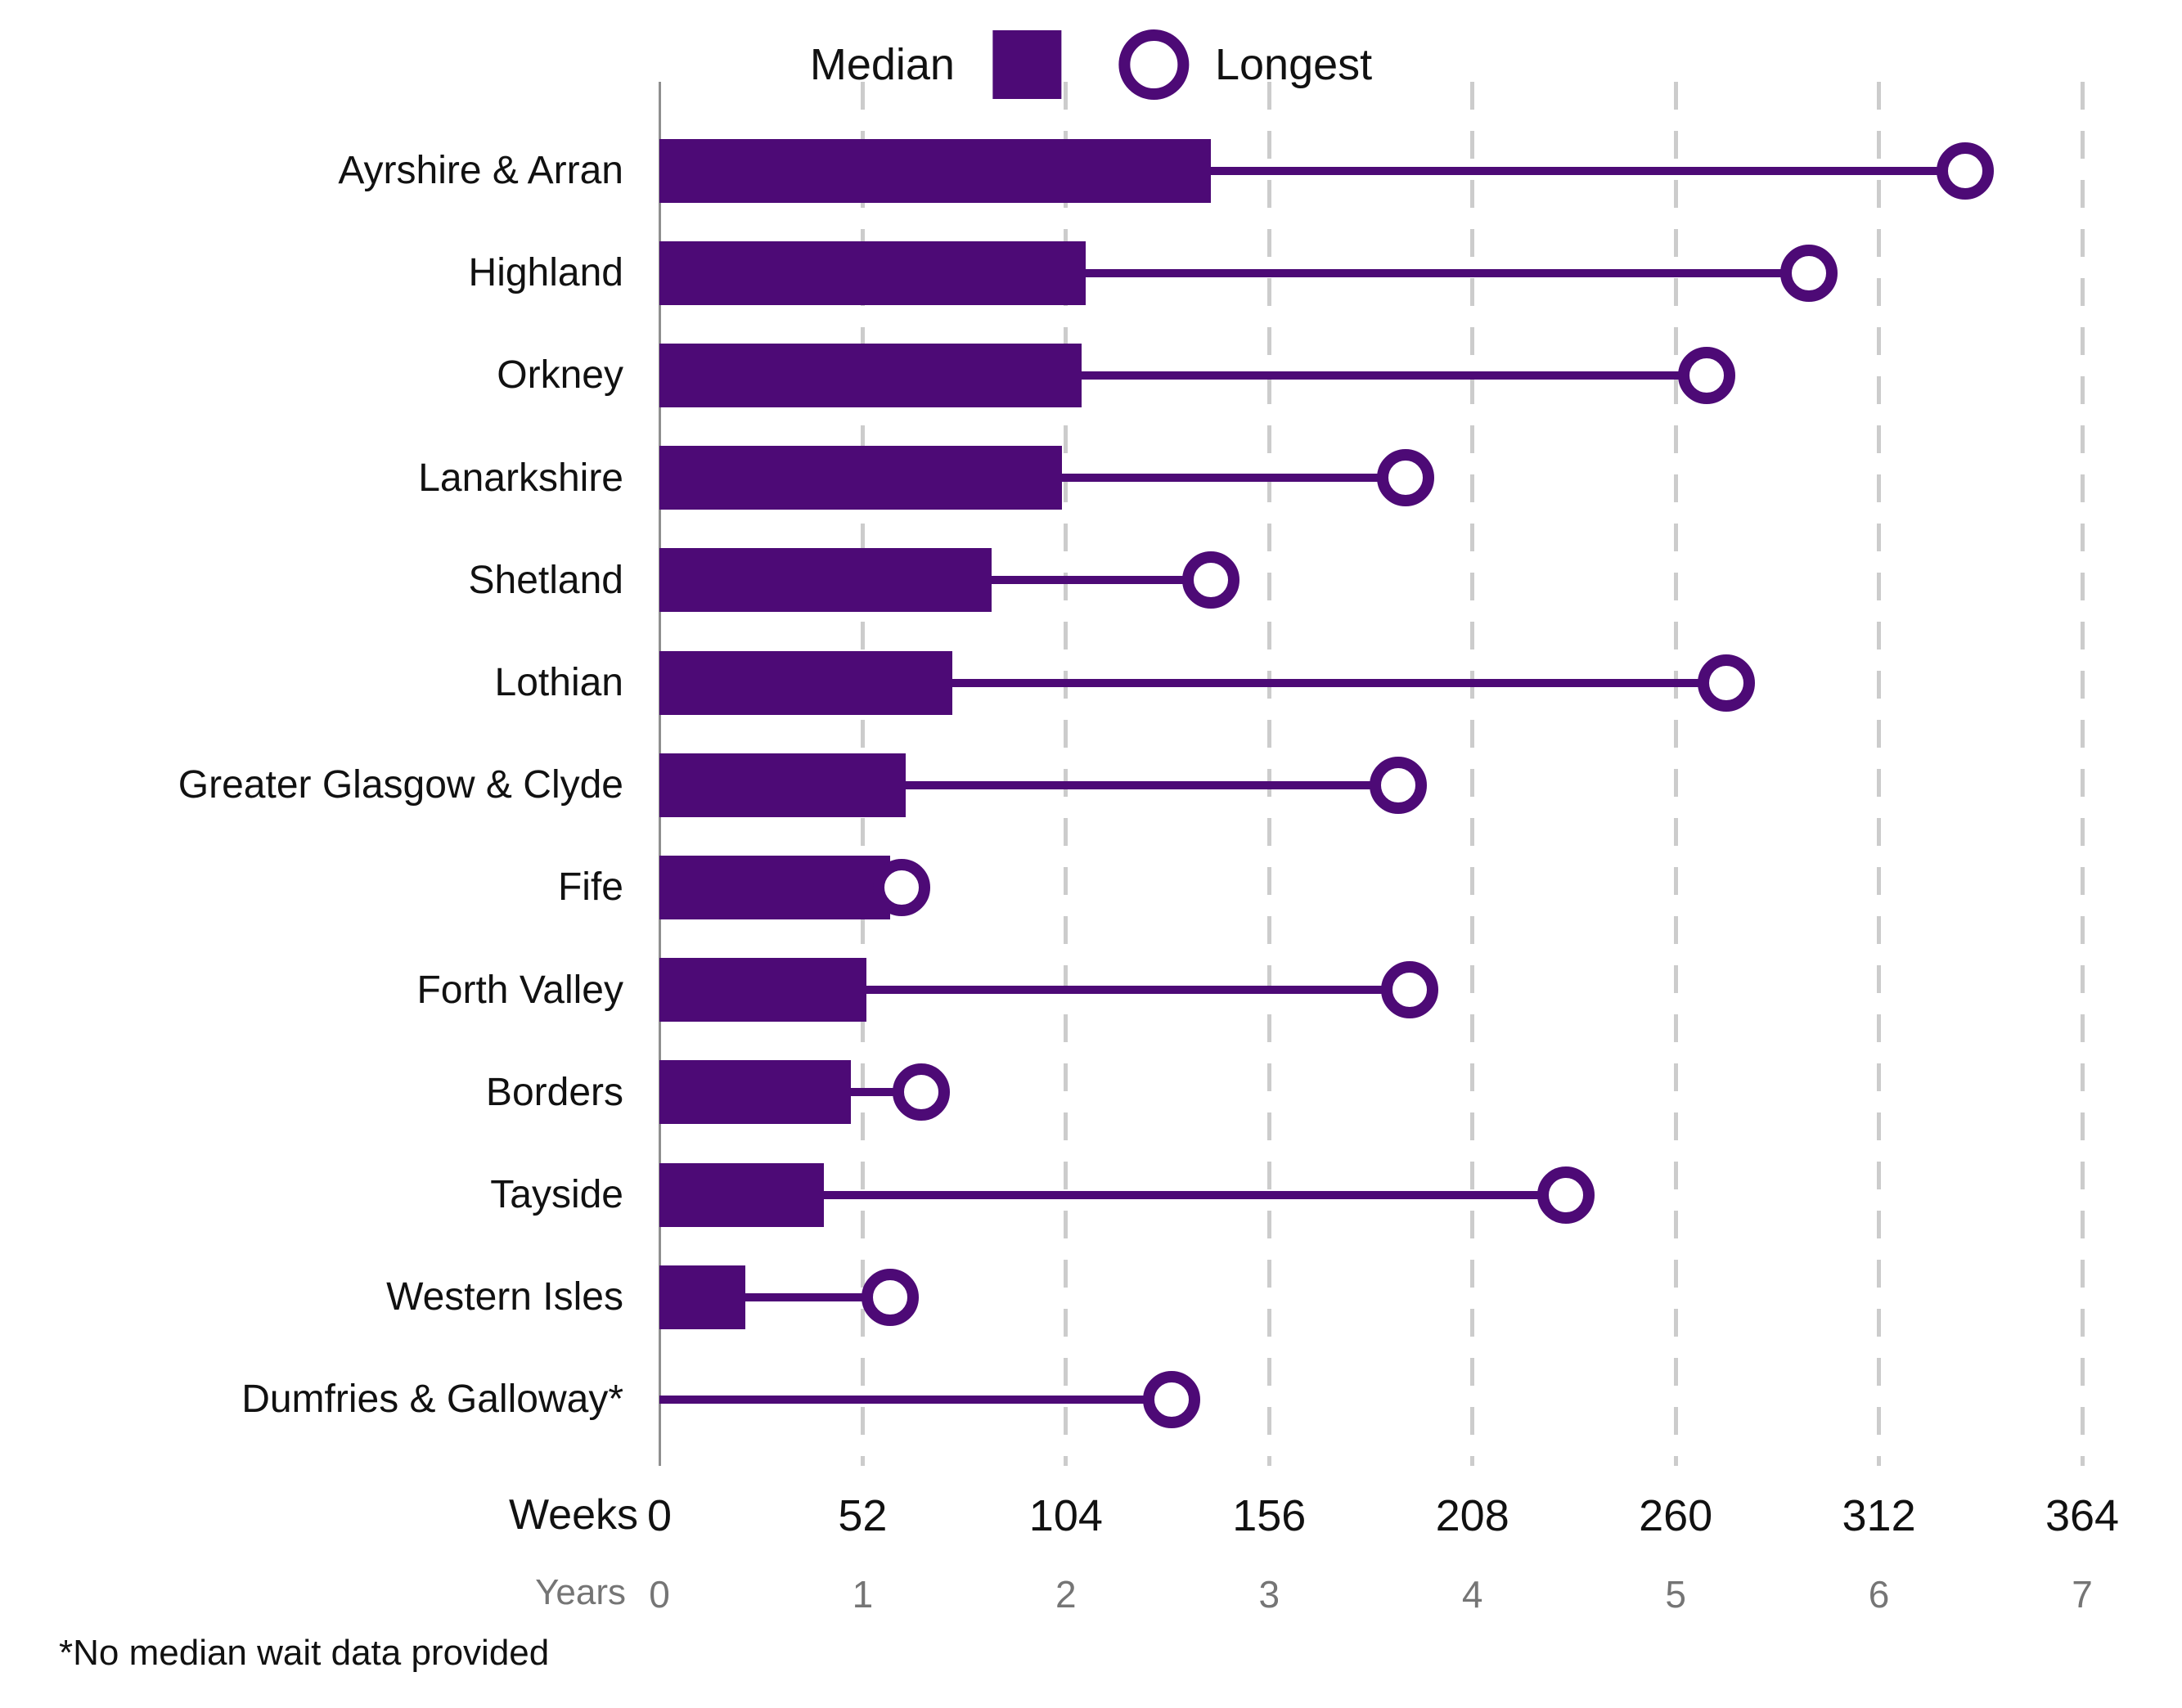 This screenshot has width=2182, height=1708. Describe the element at coordinates (558, 683) in the screenshot. I see `category-label: Lothian` at that location.